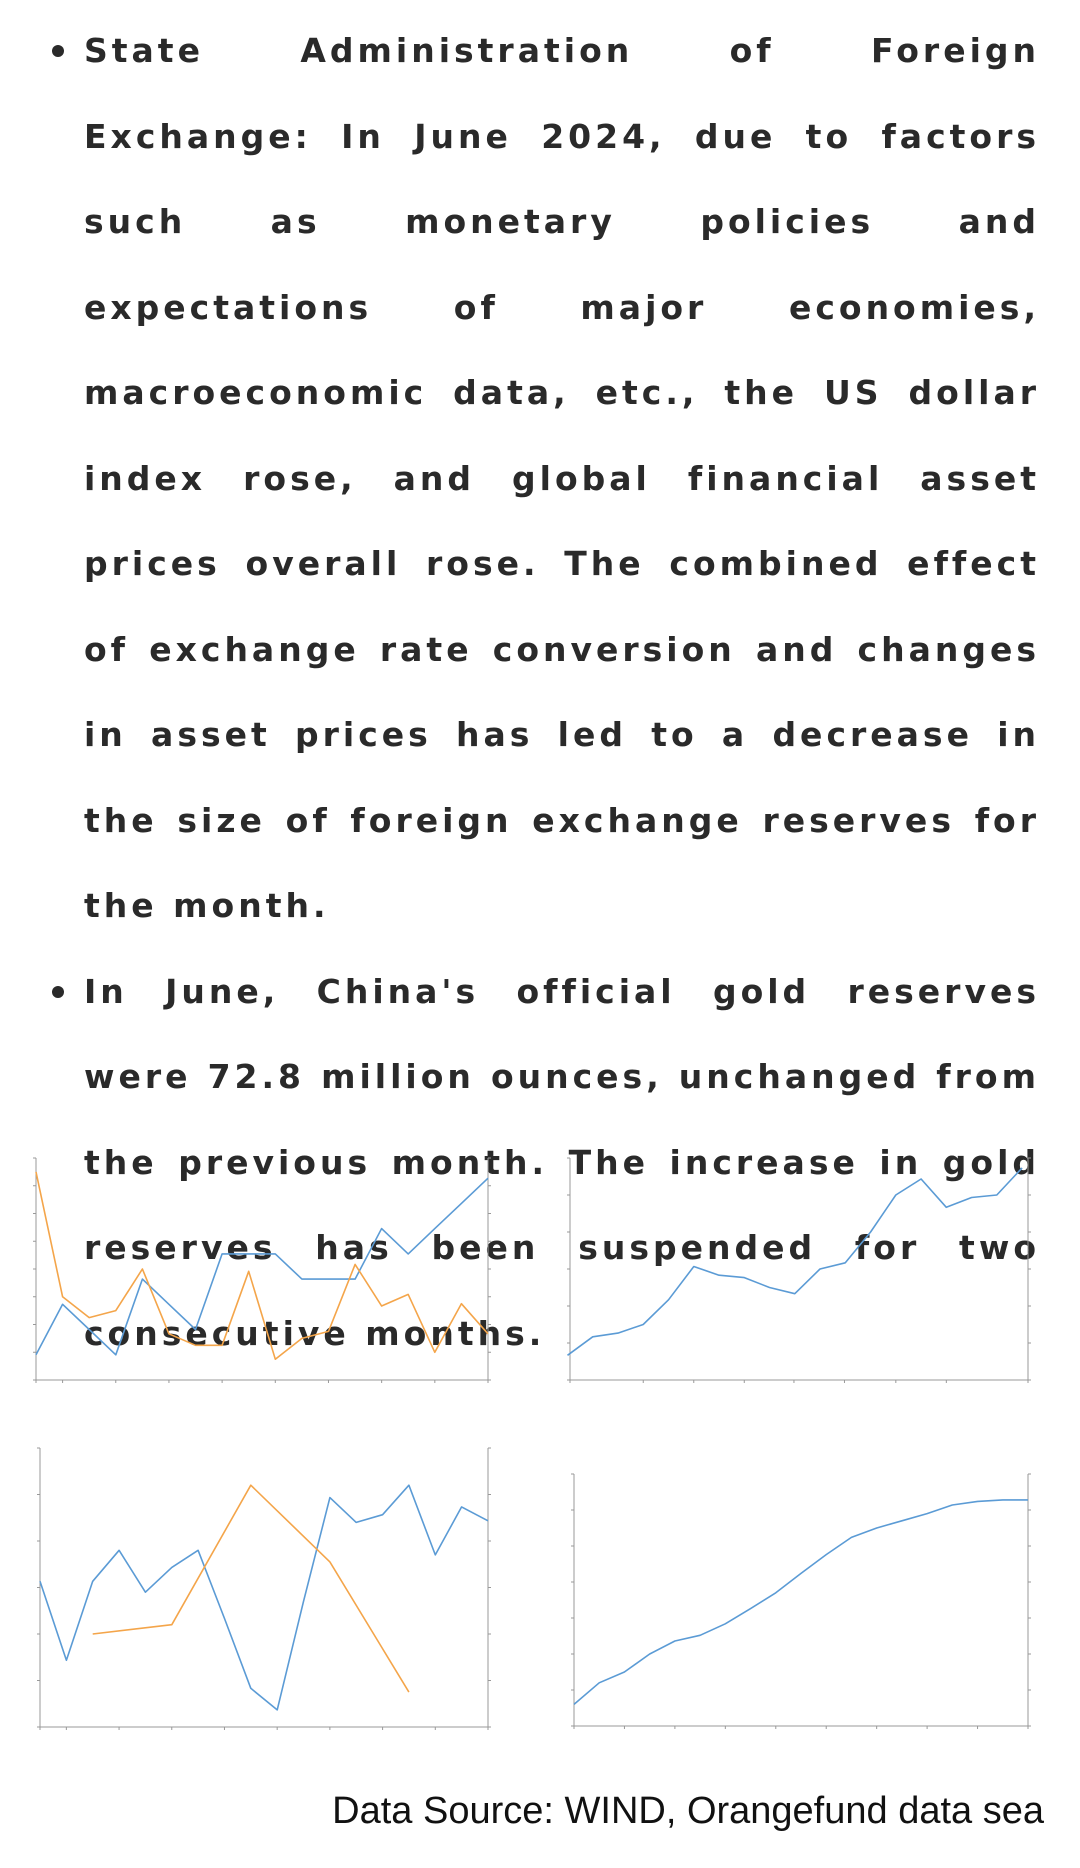 Image resolution: width=1080 pixels, height=1868 pixels. Describe the element at coordinates (688, 1811) in the screenshot. I see `data-source: Data Source: WIND, Orangefund data sea` at that location.